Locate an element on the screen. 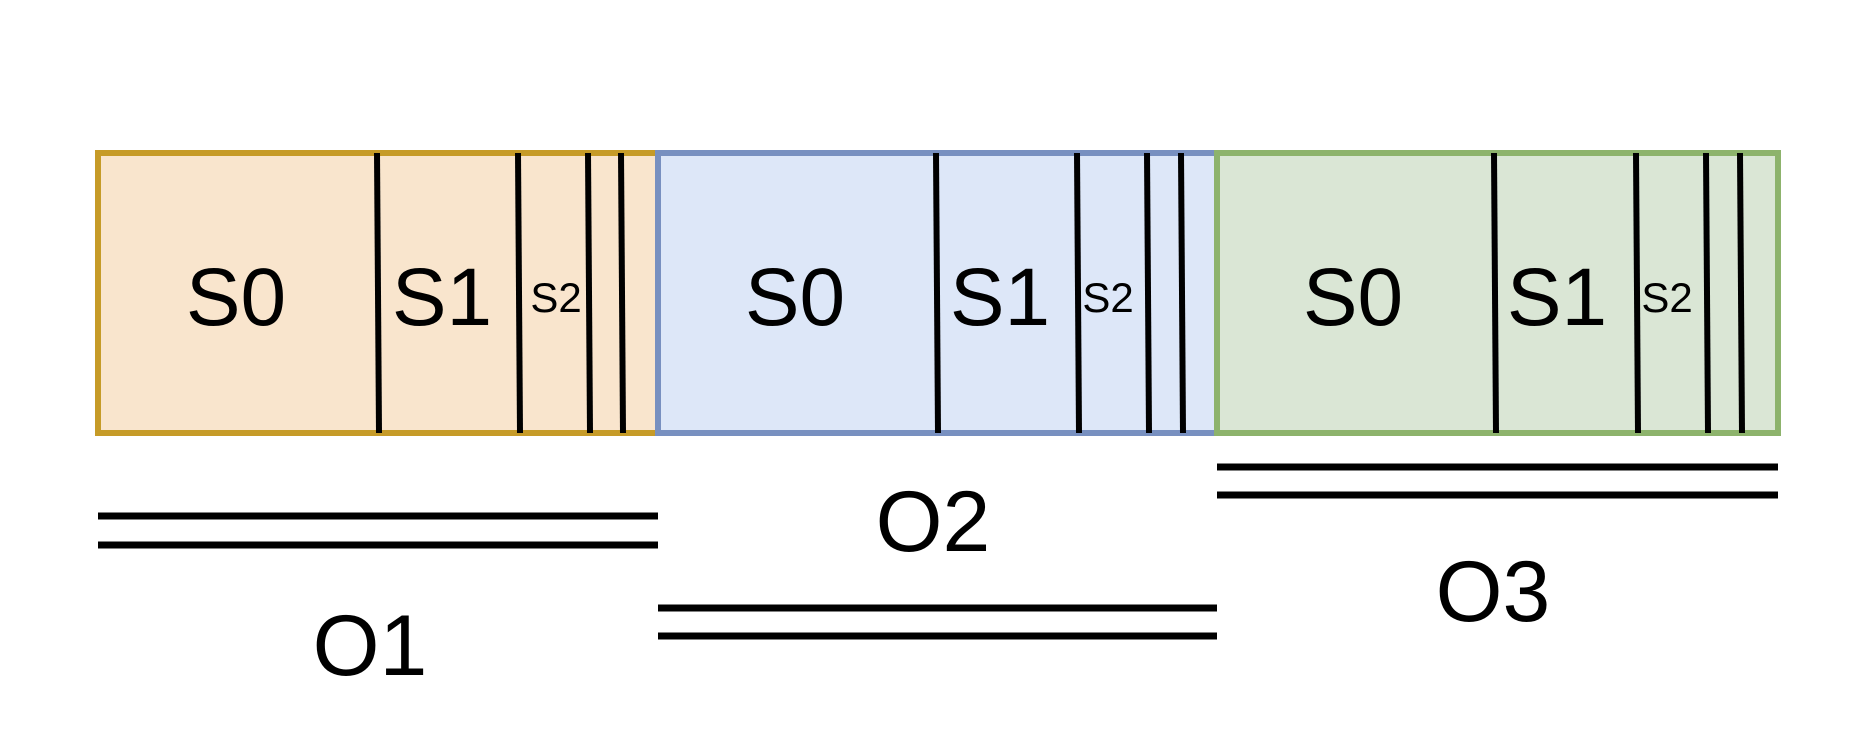 The width and height of the screenshot is (1874, 750). block-o3: S0 S1 S2 is located at coordinates (1497, 293).